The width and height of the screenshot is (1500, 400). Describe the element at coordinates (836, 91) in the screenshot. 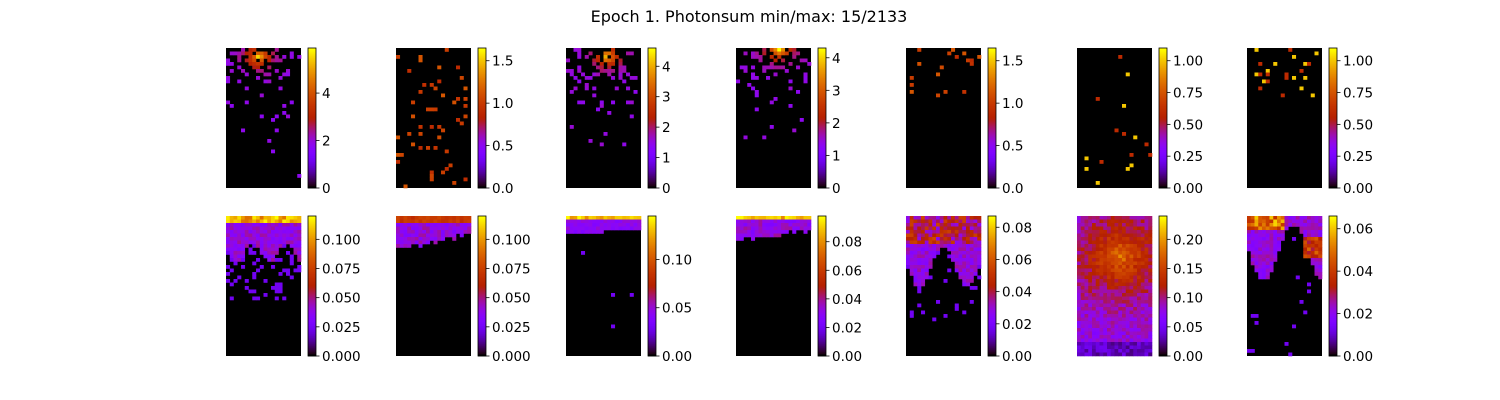

I see `colorbar-tick-label: 3` at that location.